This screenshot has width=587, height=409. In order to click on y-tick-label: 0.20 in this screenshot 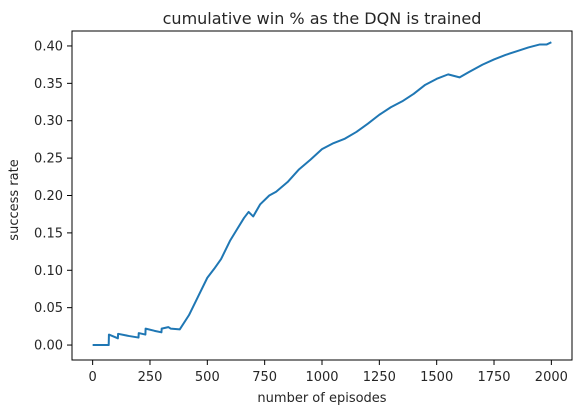, I will do `click(48, 196)`.